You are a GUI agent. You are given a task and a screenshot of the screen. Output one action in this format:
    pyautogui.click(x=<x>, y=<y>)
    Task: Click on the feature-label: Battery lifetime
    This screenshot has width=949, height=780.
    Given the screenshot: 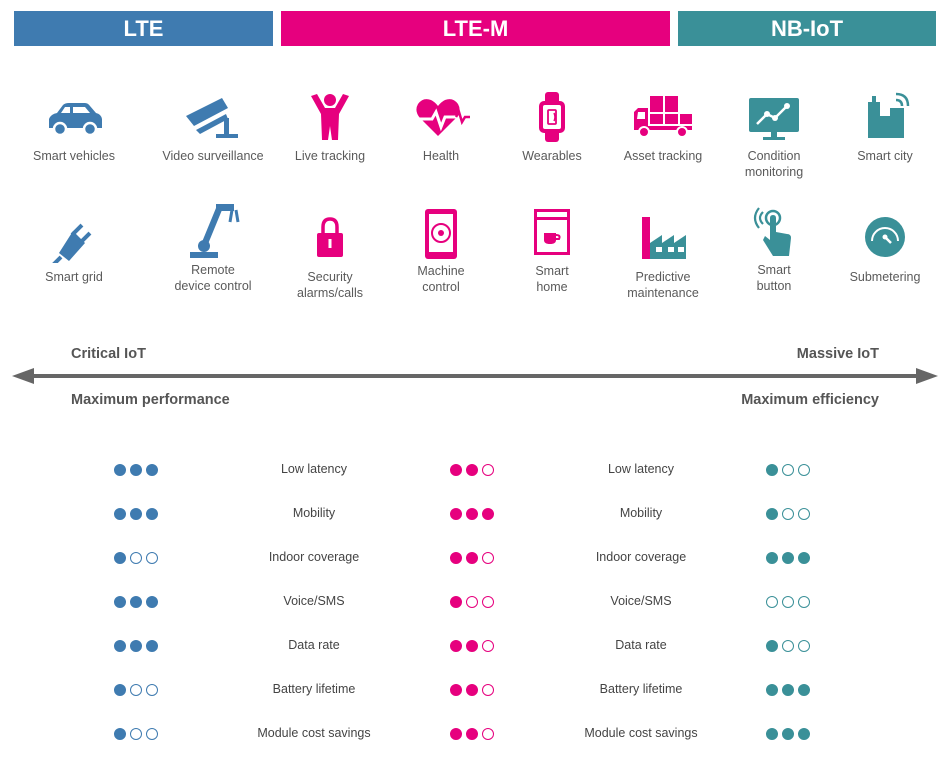 What is the action you would take?
    pyautogui.click(x=314, y=689)
    